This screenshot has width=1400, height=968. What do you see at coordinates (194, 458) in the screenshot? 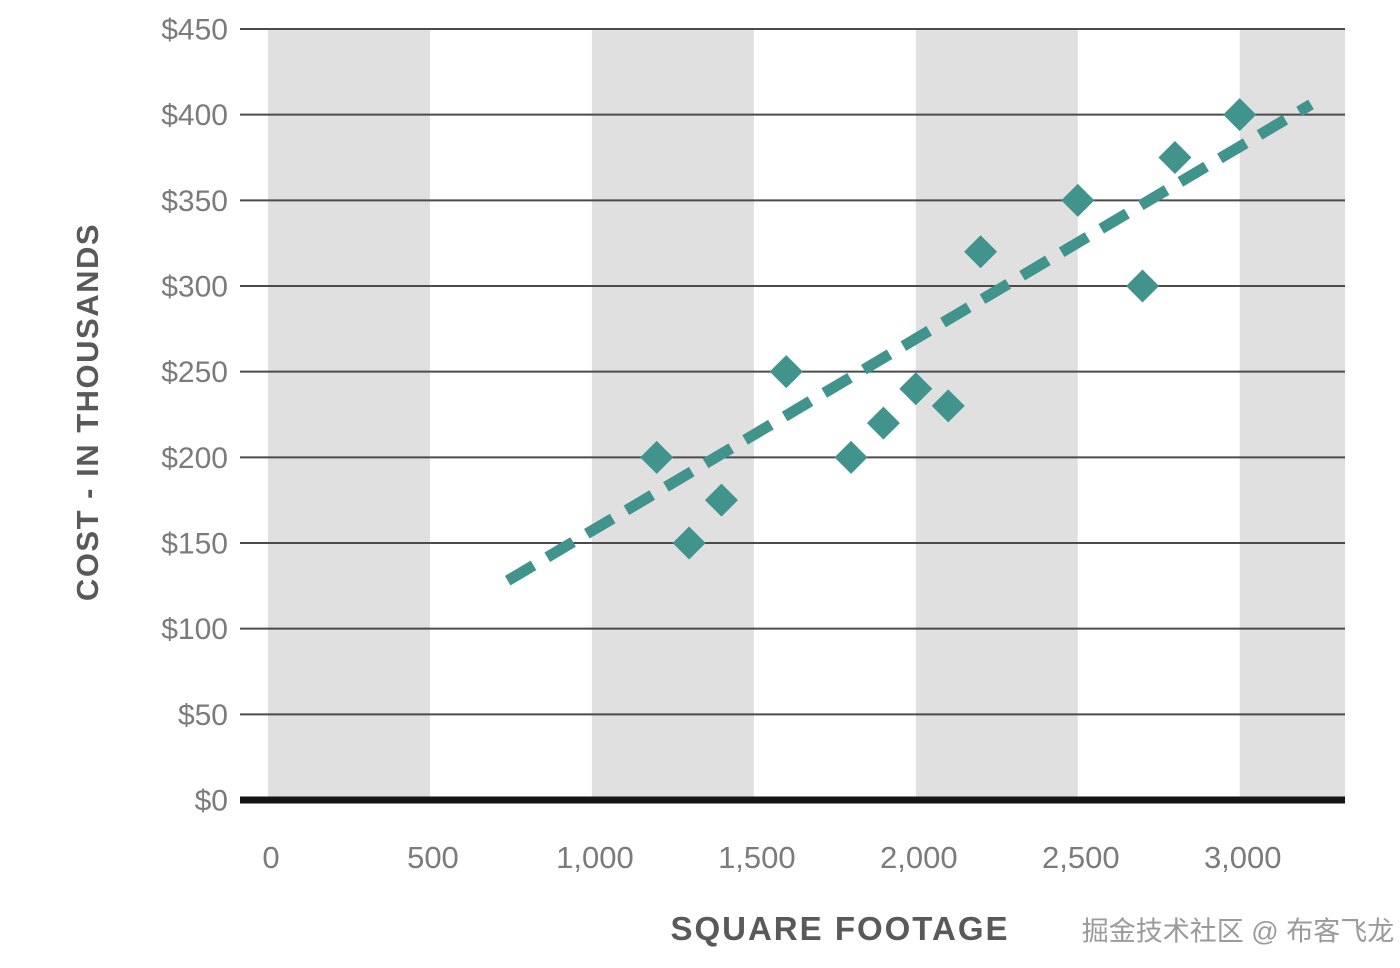
I see `y-tick-label: $200` at bounding box center [194, 458].